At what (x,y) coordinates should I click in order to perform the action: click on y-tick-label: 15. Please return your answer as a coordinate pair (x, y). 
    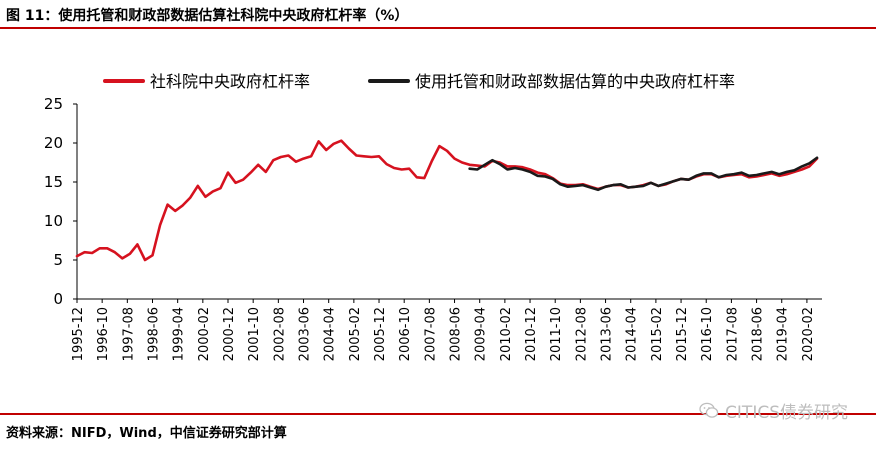
    Looking at the image, I should click on (53, 182).